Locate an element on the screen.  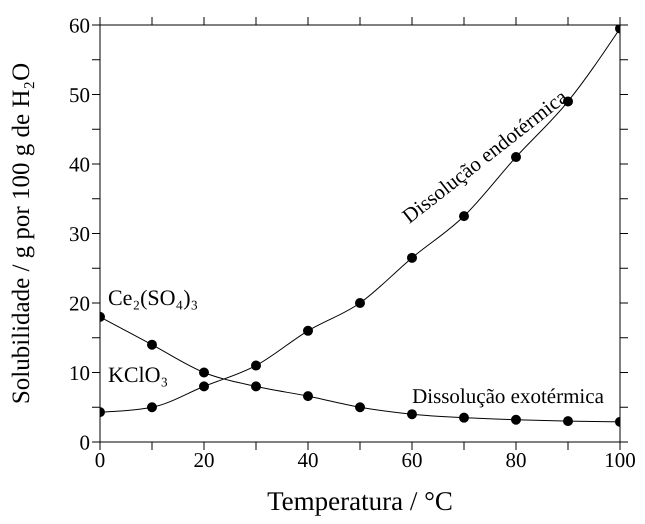
y-tick-label: 40 is located at coordinates (79, 164).